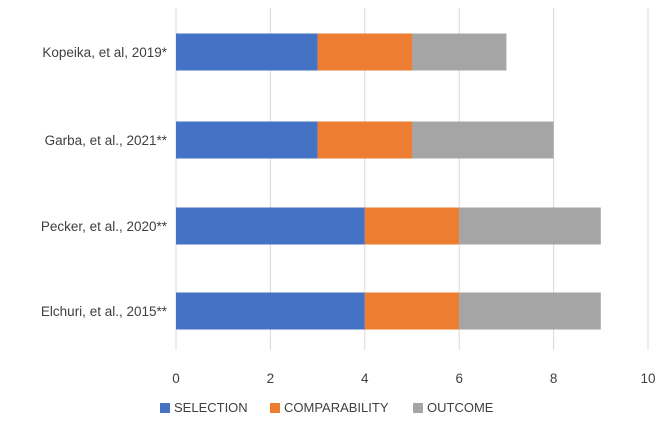 This screenshot has height=429, width=666. Describe the element at coordinates (554, 378) in the screenshot. I see `x-tick-label-8: 8` at that location.